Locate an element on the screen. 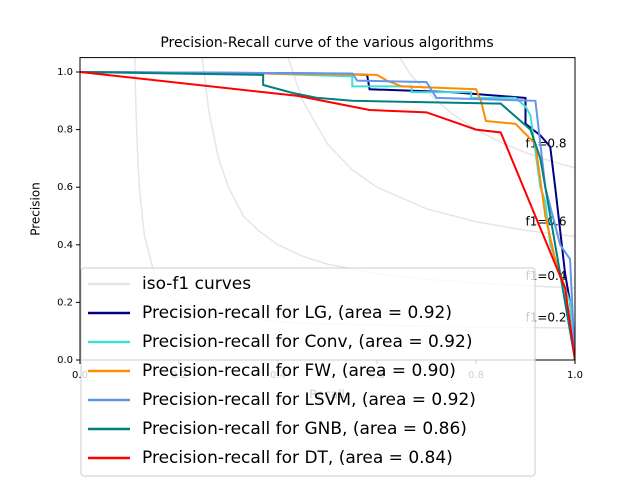 This screenshot has width=640, height=484. y-tick-label: 0.4 is located at coordinates (65, 245).